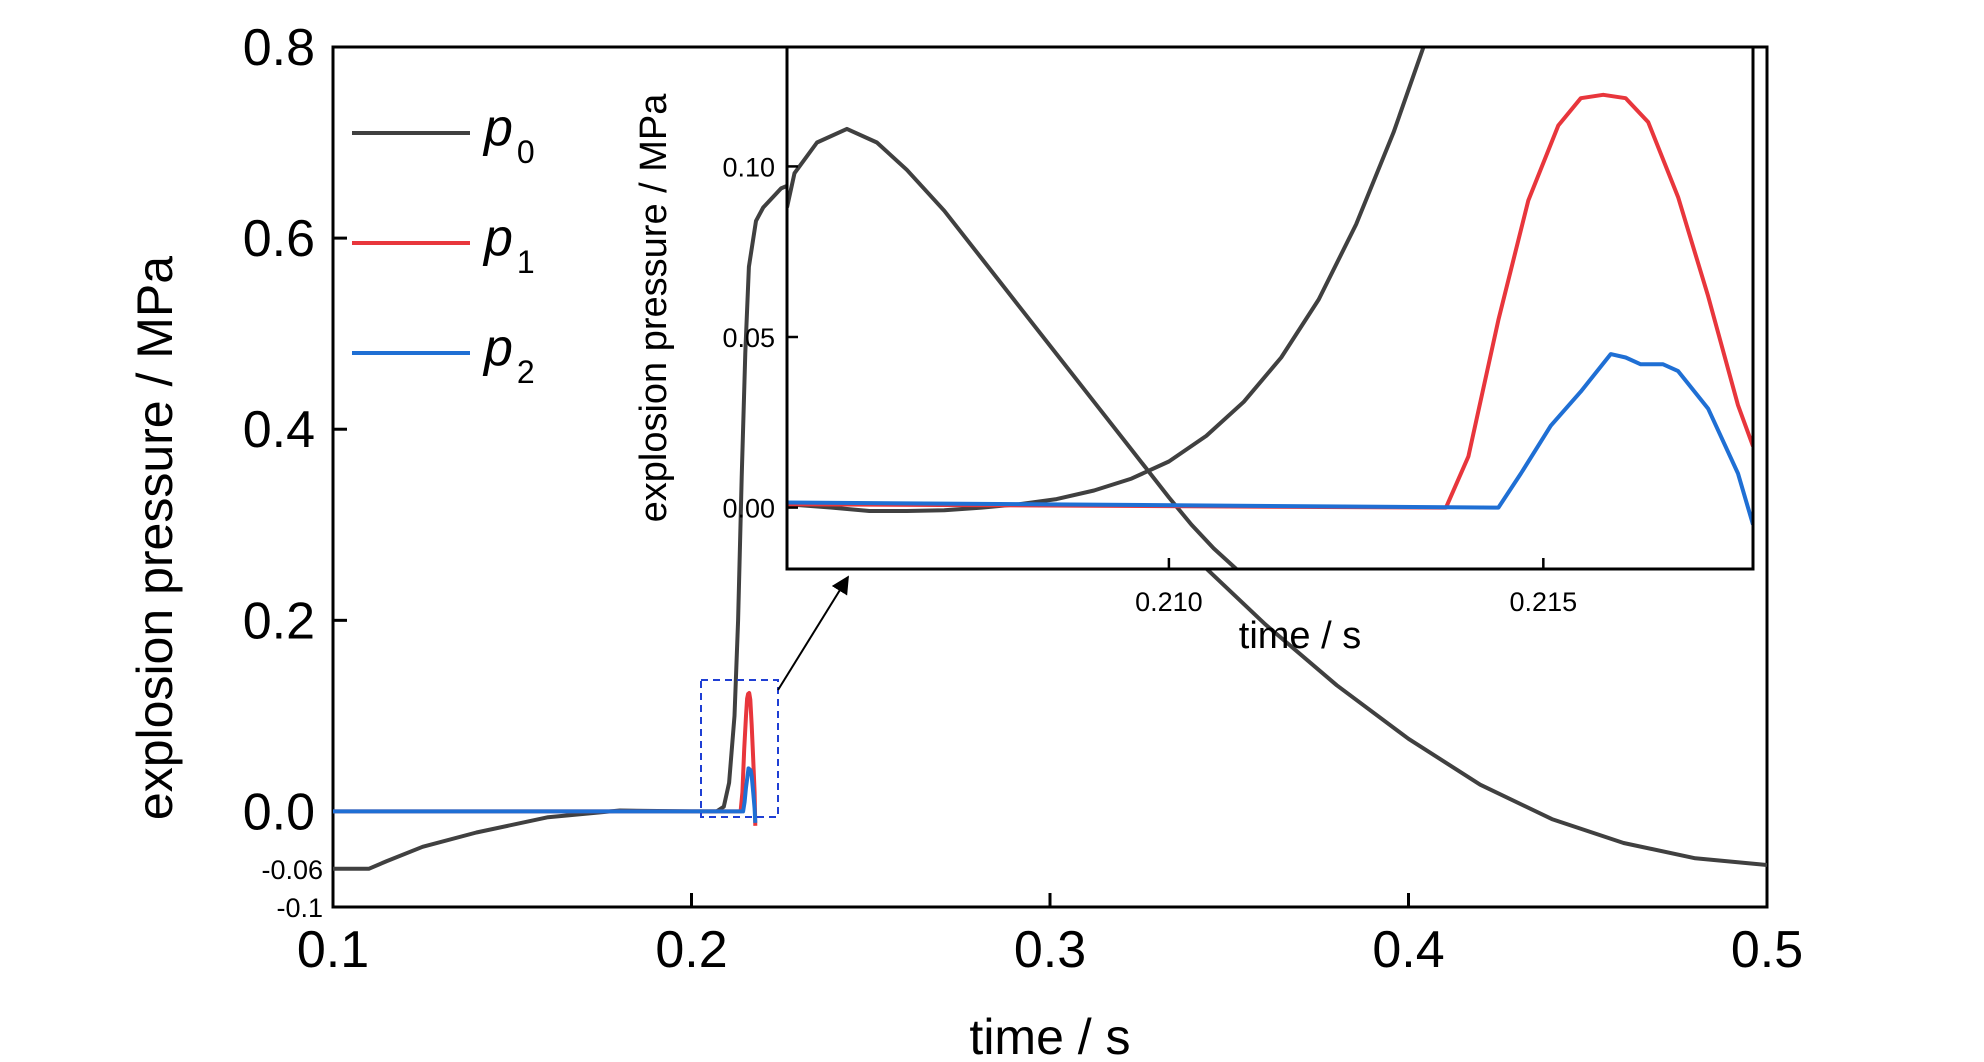 The width and height of the screenshot is (1984, 1062). I want to click on inset-y-tick-label: 0.10, so click(748, 167).